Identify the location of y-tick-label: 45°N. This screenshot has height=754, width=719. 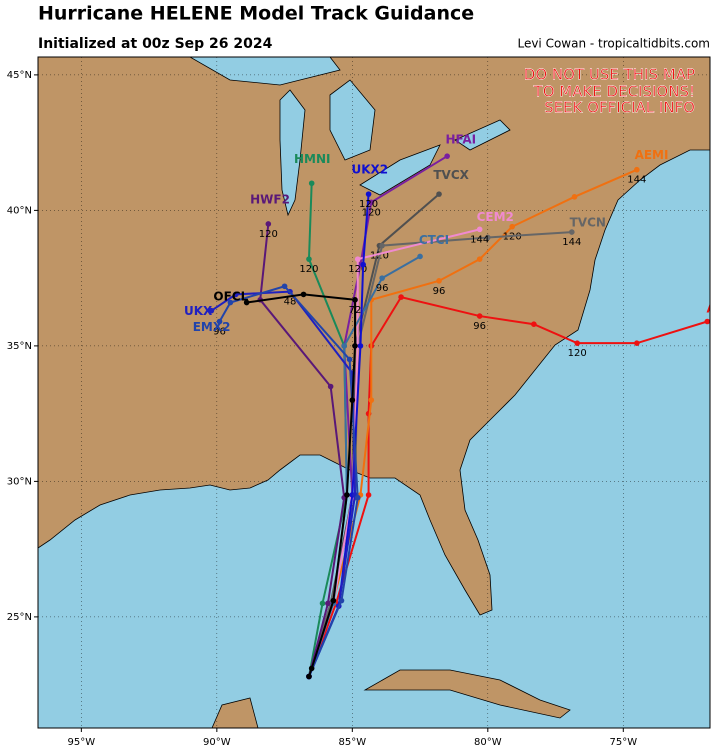
(19, 75).